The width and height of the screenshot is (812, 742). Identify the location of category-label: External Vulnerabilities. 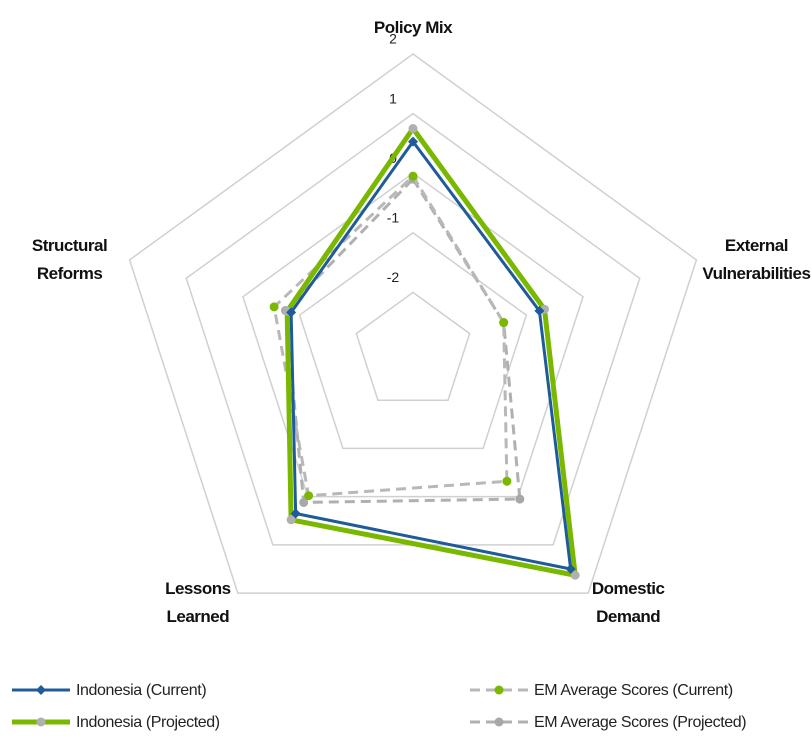
(756, 259).